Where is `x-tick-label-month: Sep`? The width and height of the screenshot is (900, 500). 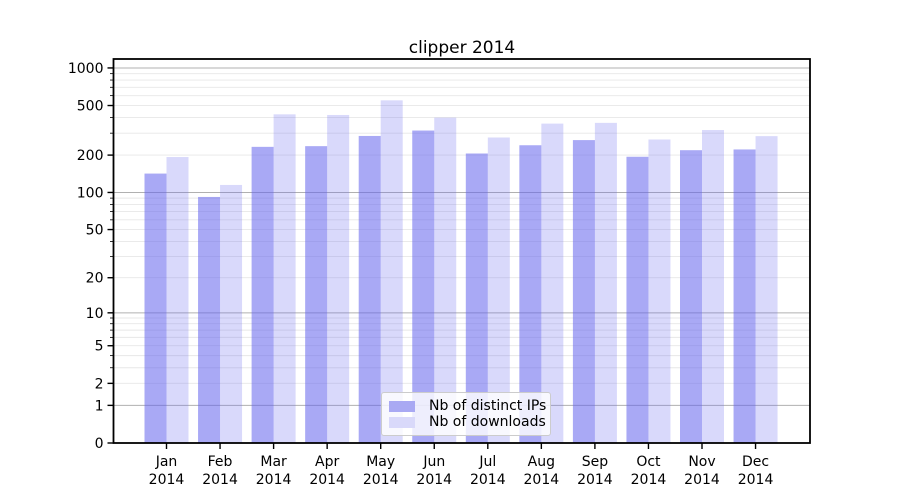
x-tick-label-month: Sep is located at coordinates (595, 462).